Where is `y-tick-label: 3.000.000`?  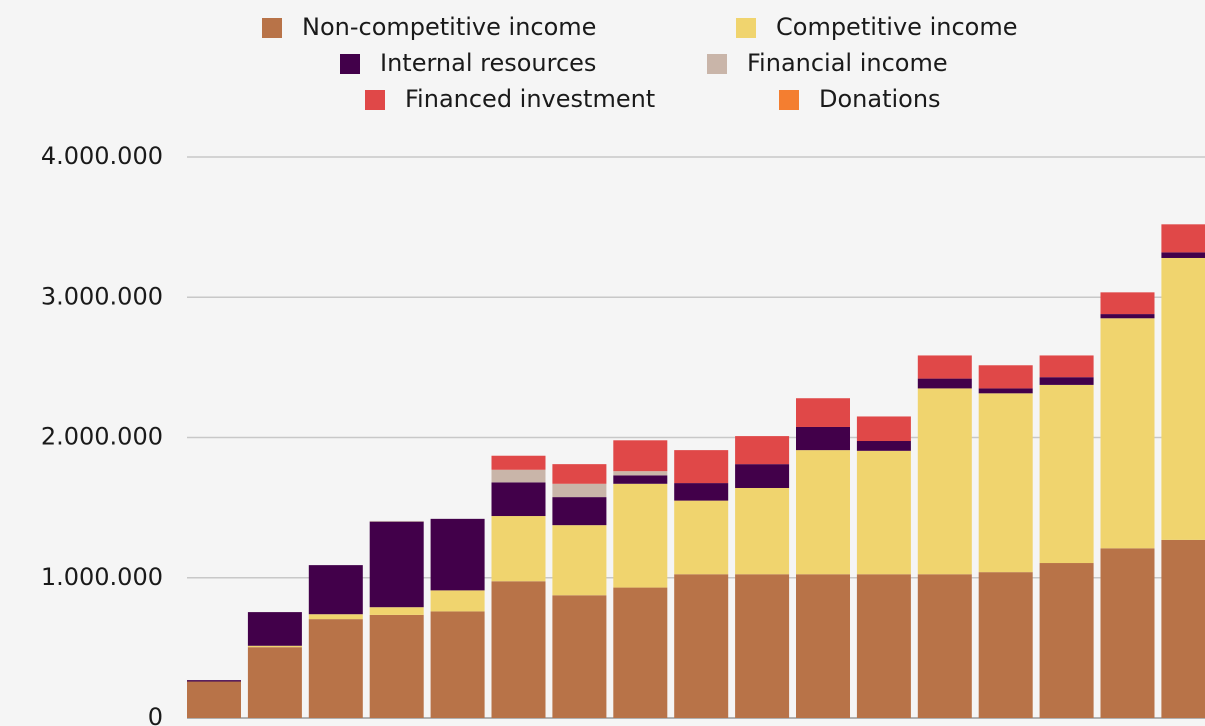 y-tick-label: 3.000.000 is located at coordinates (102, 296).